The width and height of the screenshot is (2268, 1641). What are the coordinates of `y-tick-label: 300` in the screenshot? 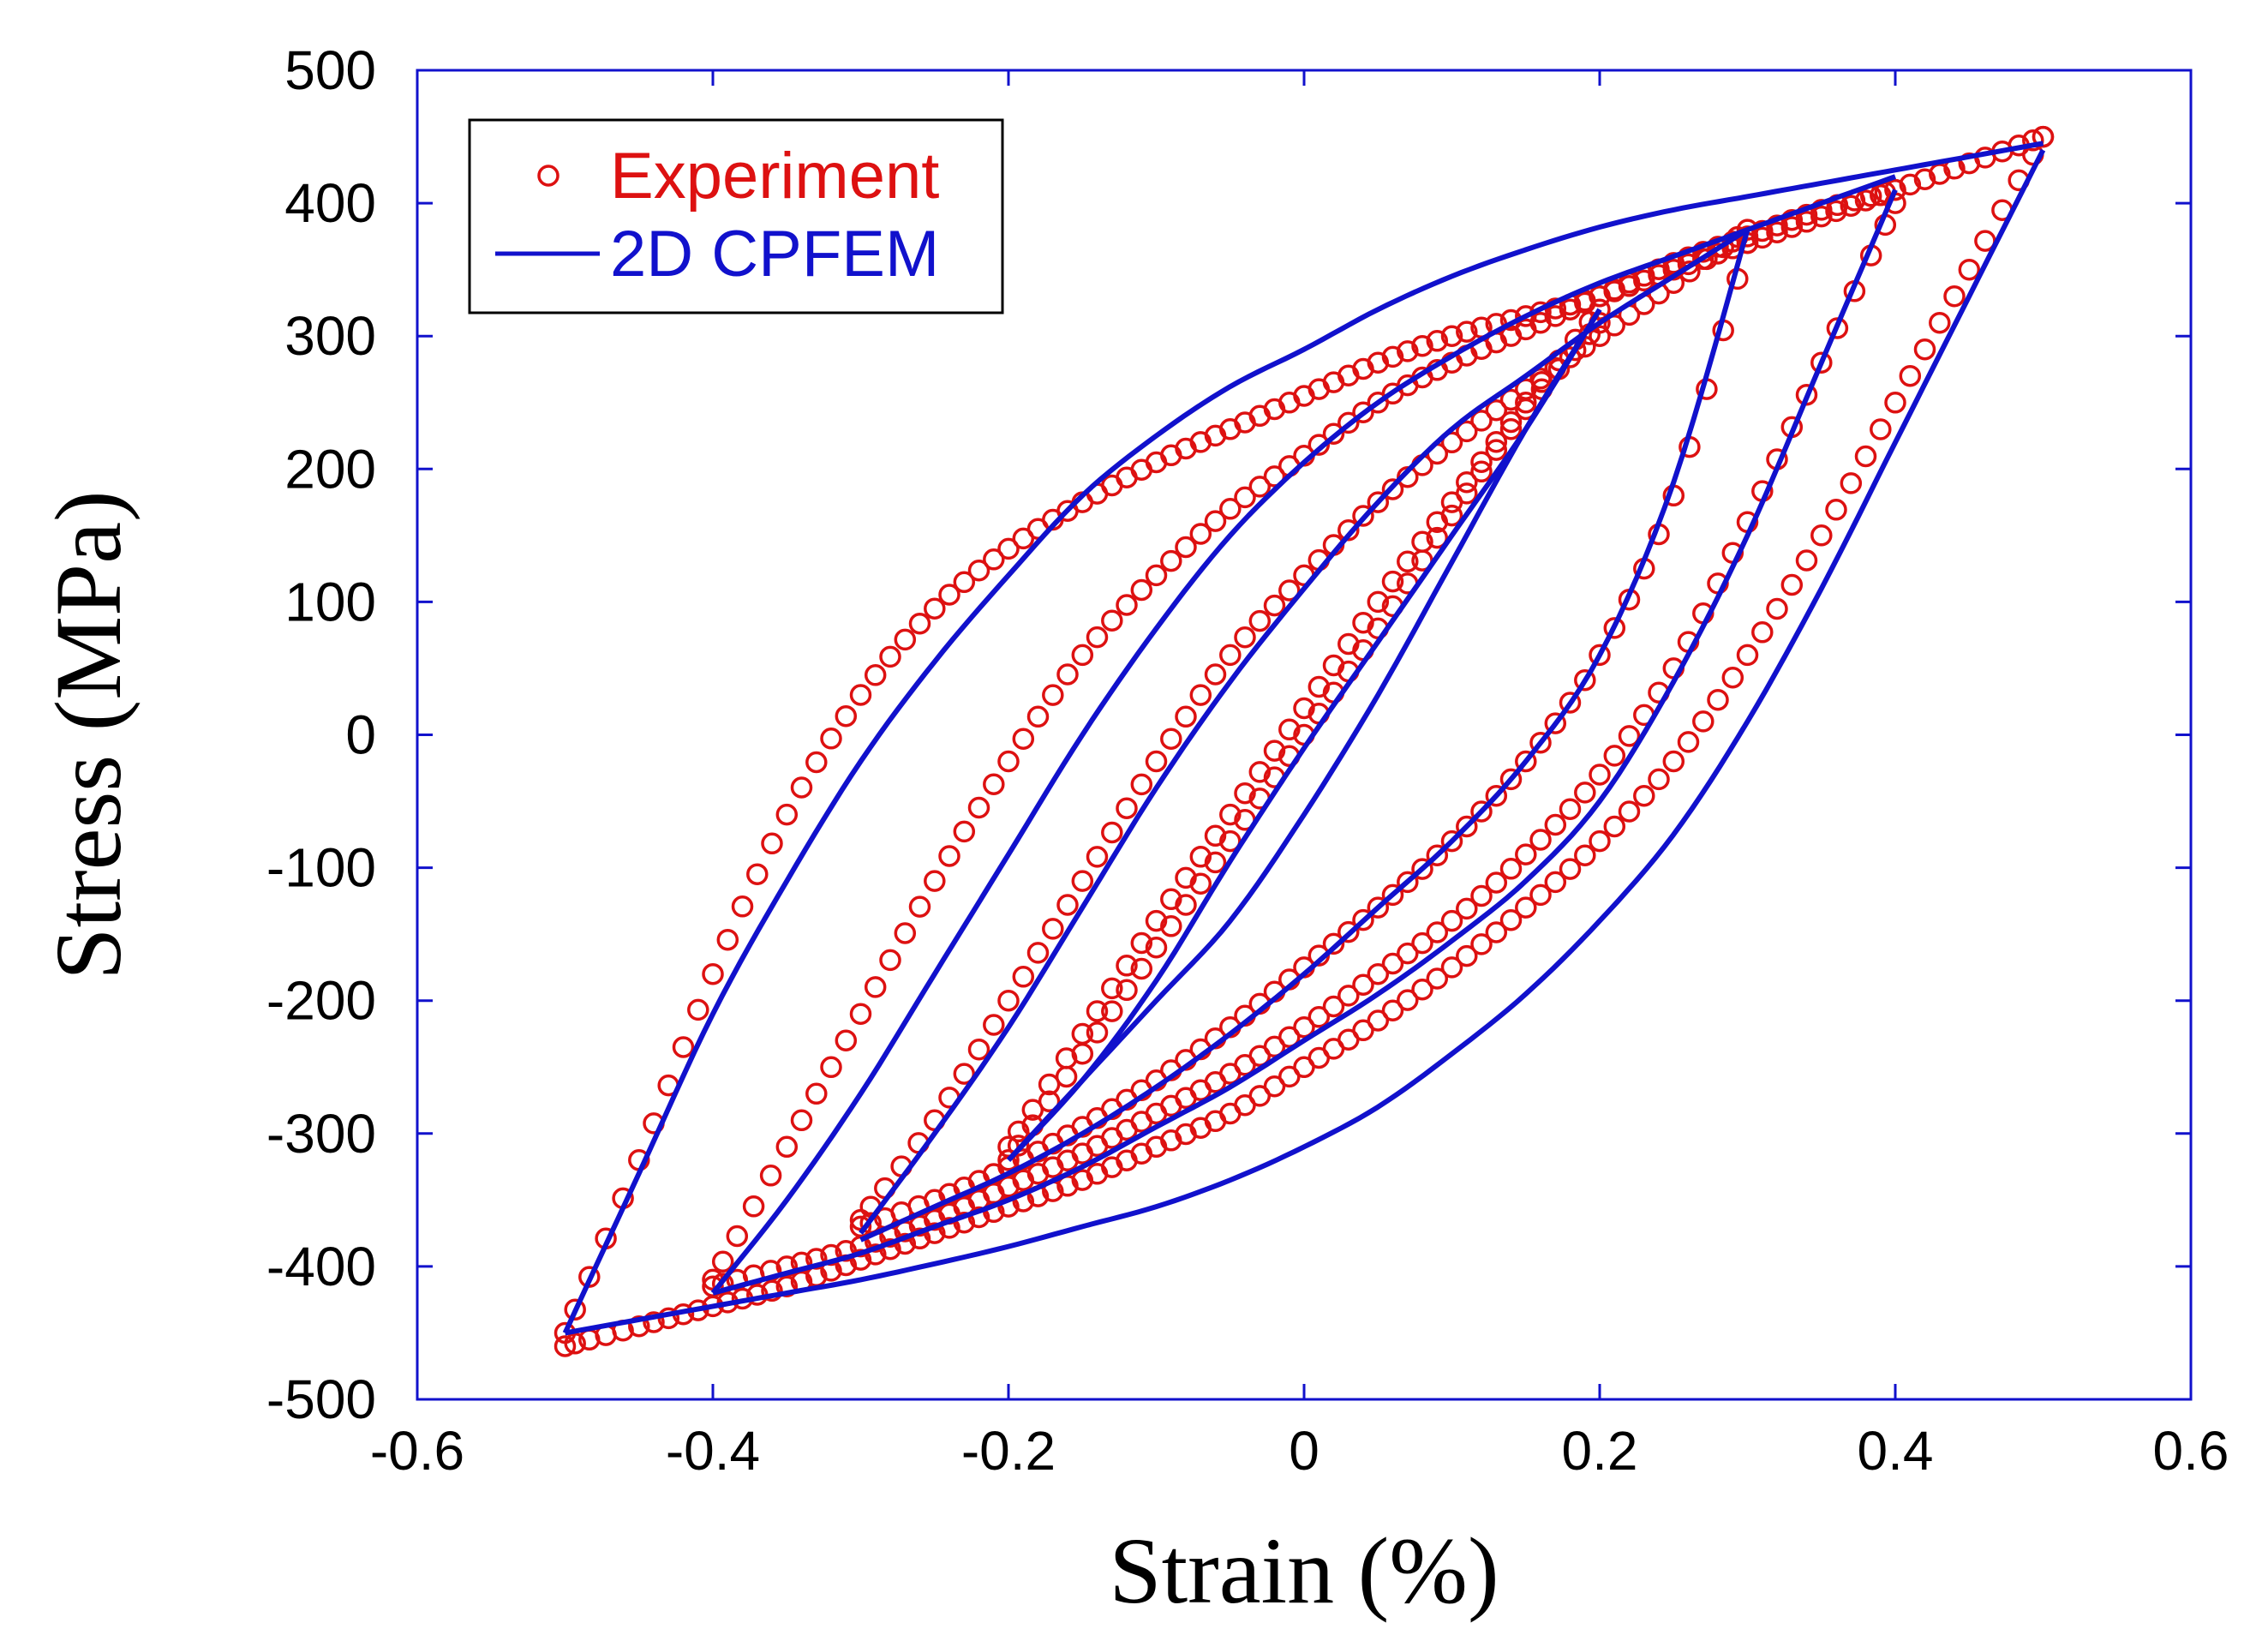 It's located at (330, 336).